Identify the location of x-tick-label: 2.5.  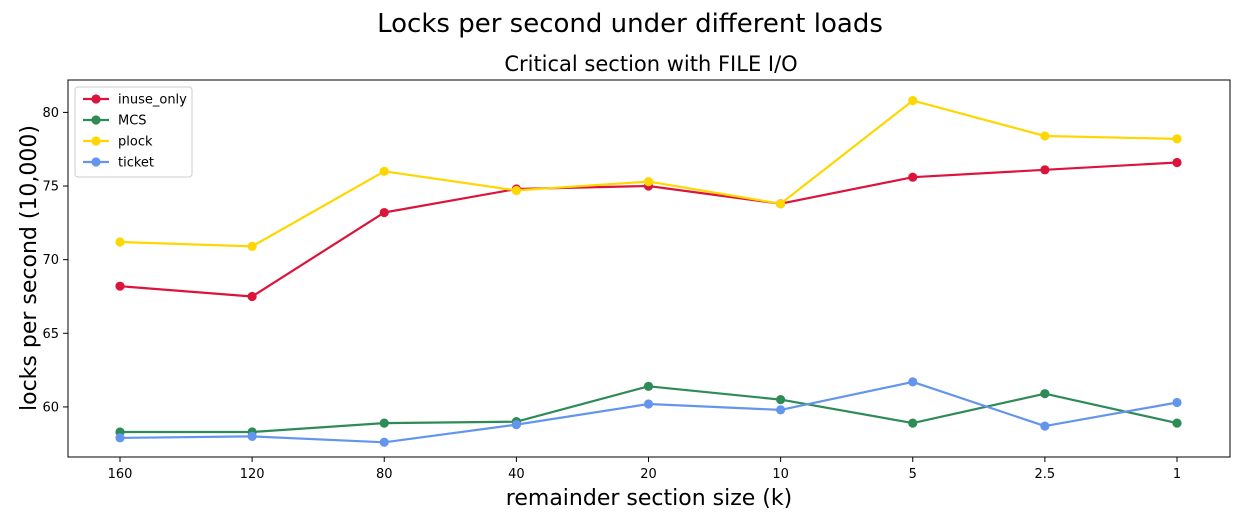
(1045, 474).